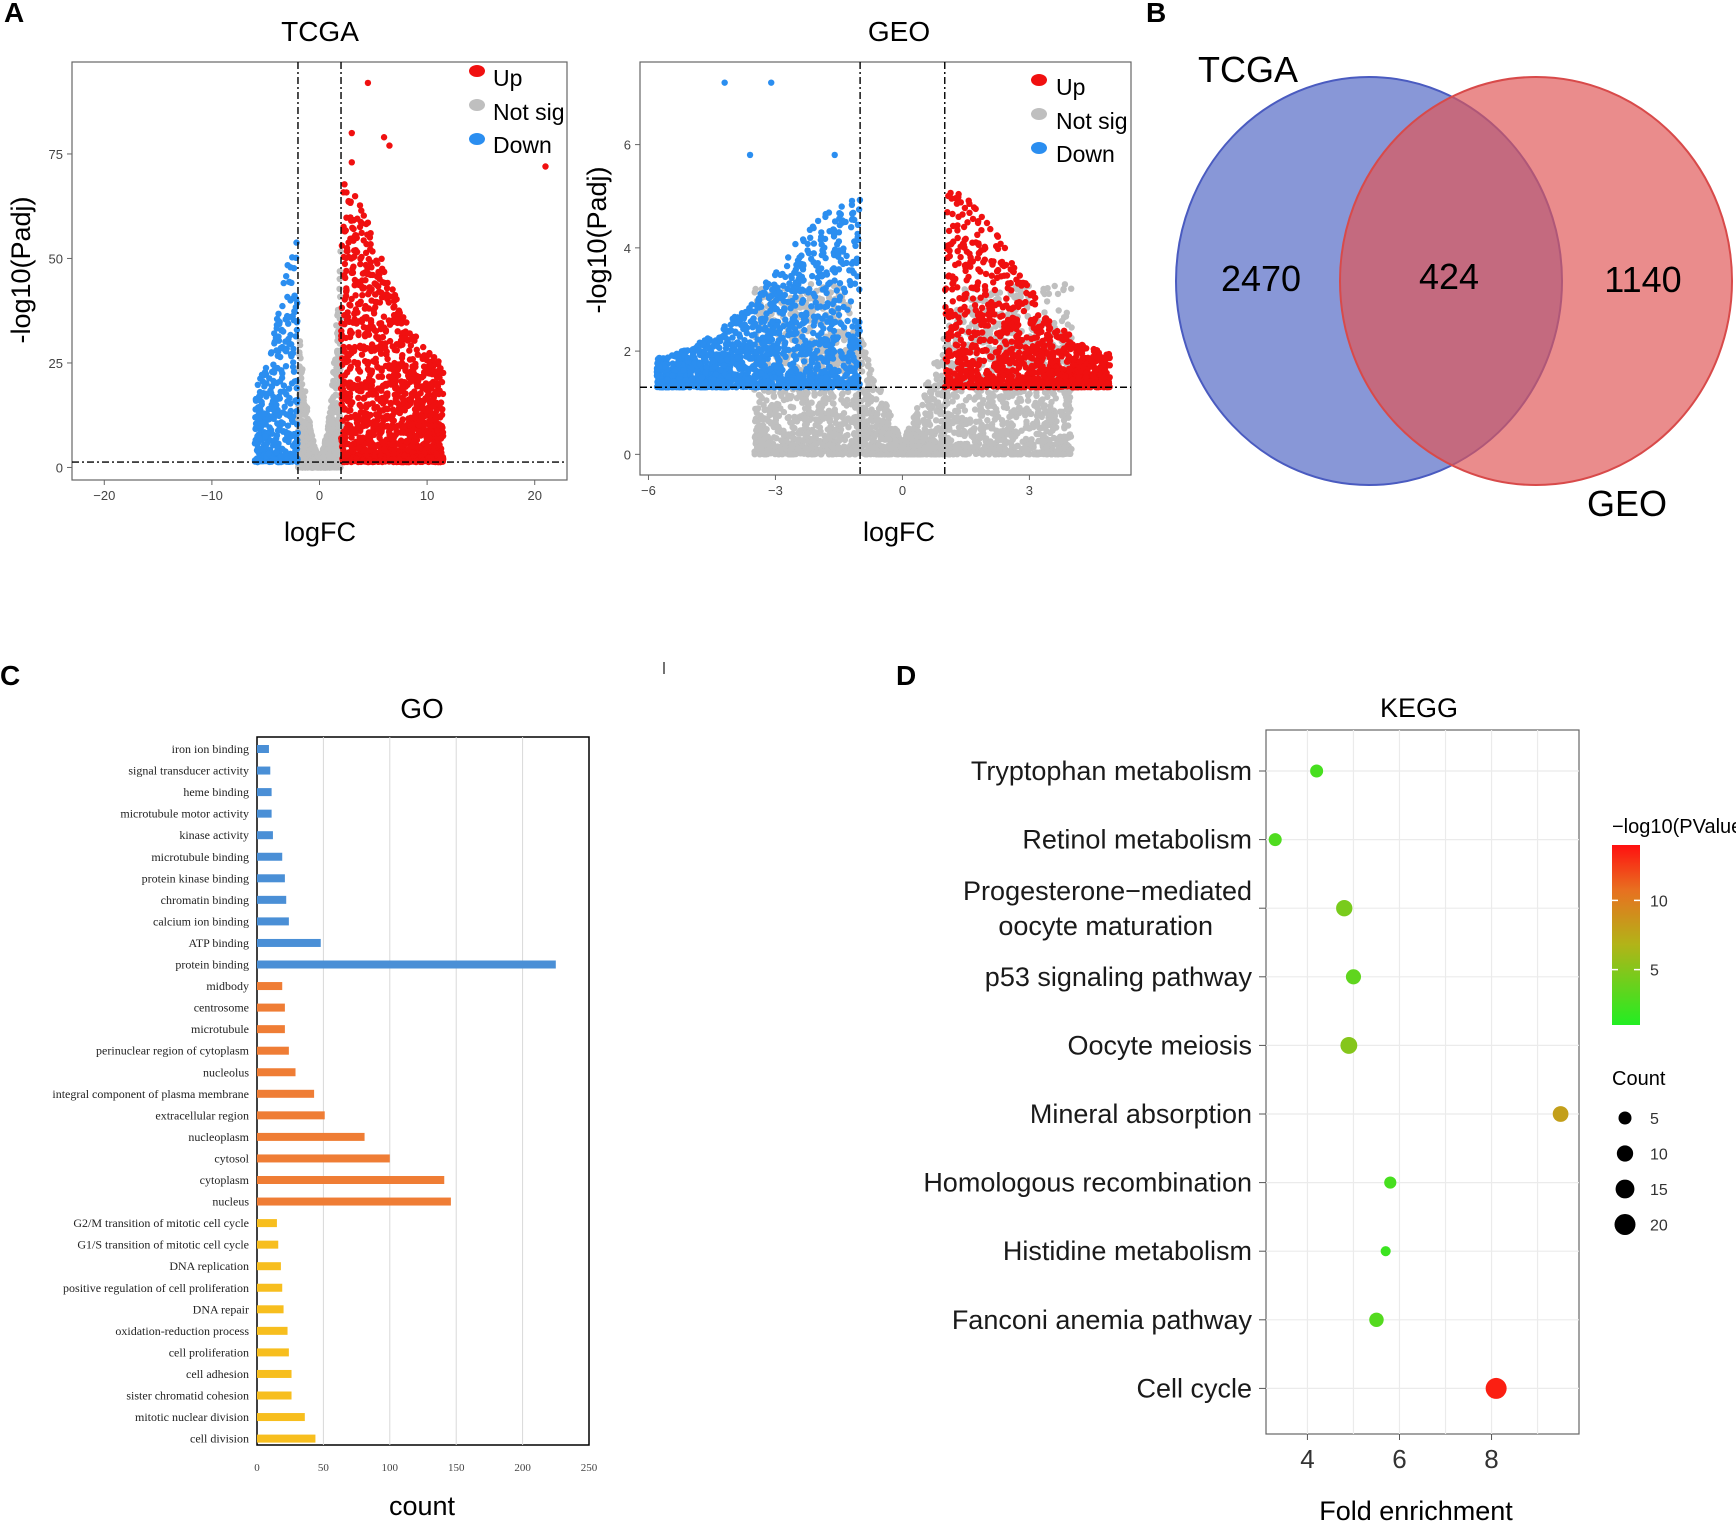 The height and width of the screenshot is (1522, 1736). What do you see at coordinates (320, 31) in the screenshot?
I see `tcga-title: TCGA` at bounding box center [320, 31].